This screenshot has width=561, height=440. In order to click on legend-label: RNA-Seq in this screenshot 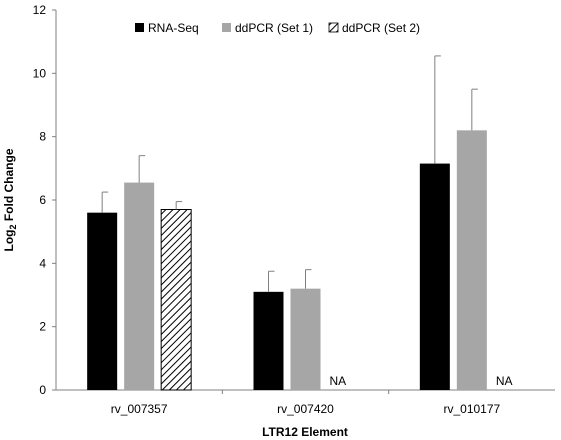, I will do `click(173, 28)`.